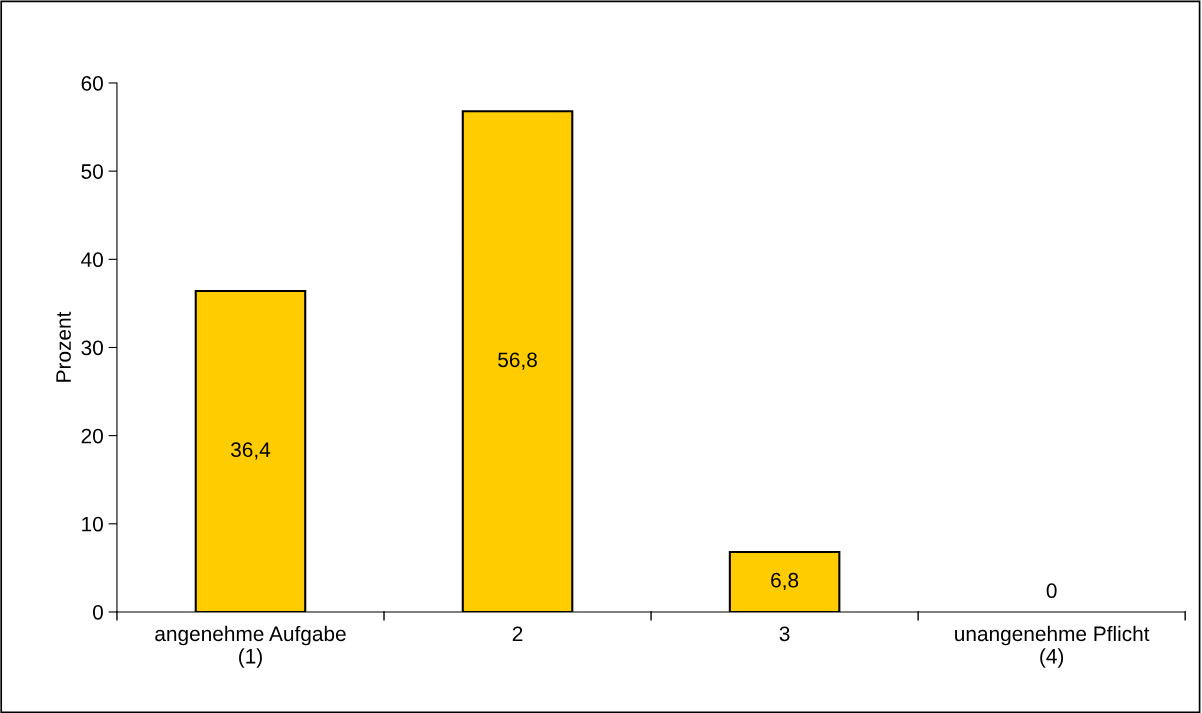 The image size is (1202, 713). Describe the element at coordinates (92, 260) in the screenshot. I see `y-tick-label: 40` at that location.